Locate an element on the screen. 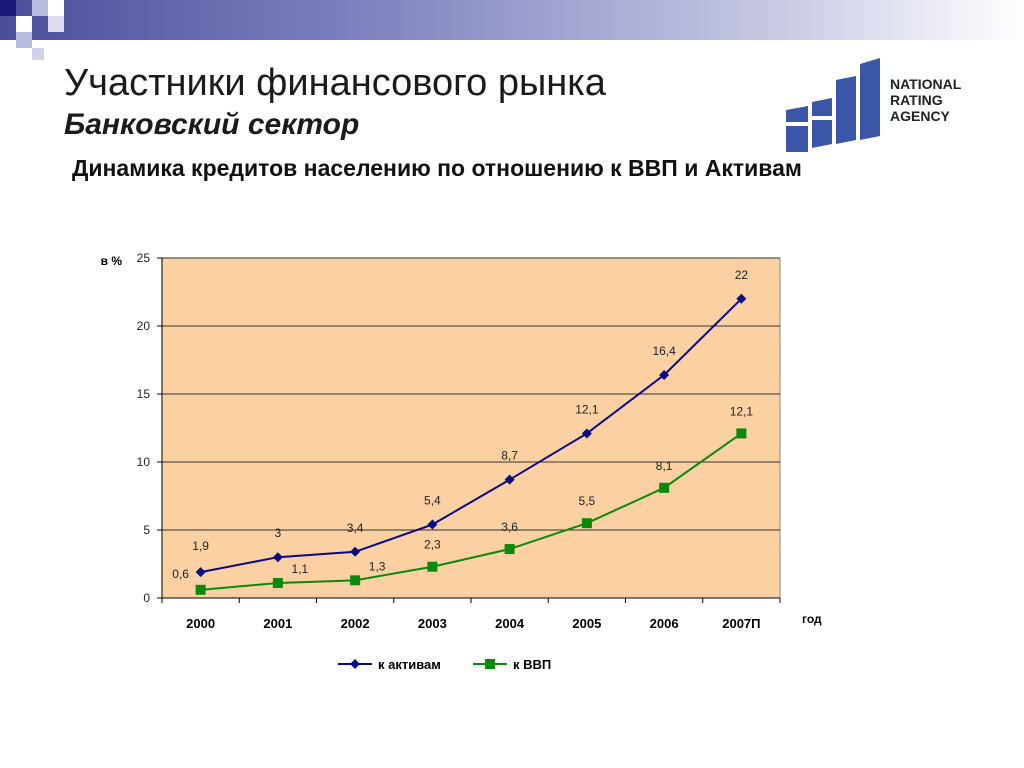 This screenshot has height=768, width=1024. page-title: Участники финансового рынка is located at coordinates (335, 83).